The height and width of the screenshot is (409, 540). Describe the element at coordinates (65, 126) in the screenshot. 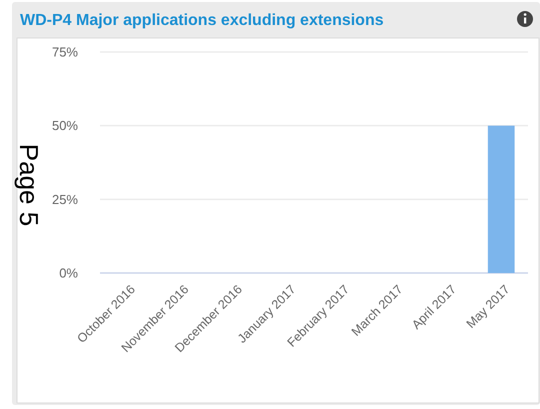

I see `y-tick-label: 50%` at that location.